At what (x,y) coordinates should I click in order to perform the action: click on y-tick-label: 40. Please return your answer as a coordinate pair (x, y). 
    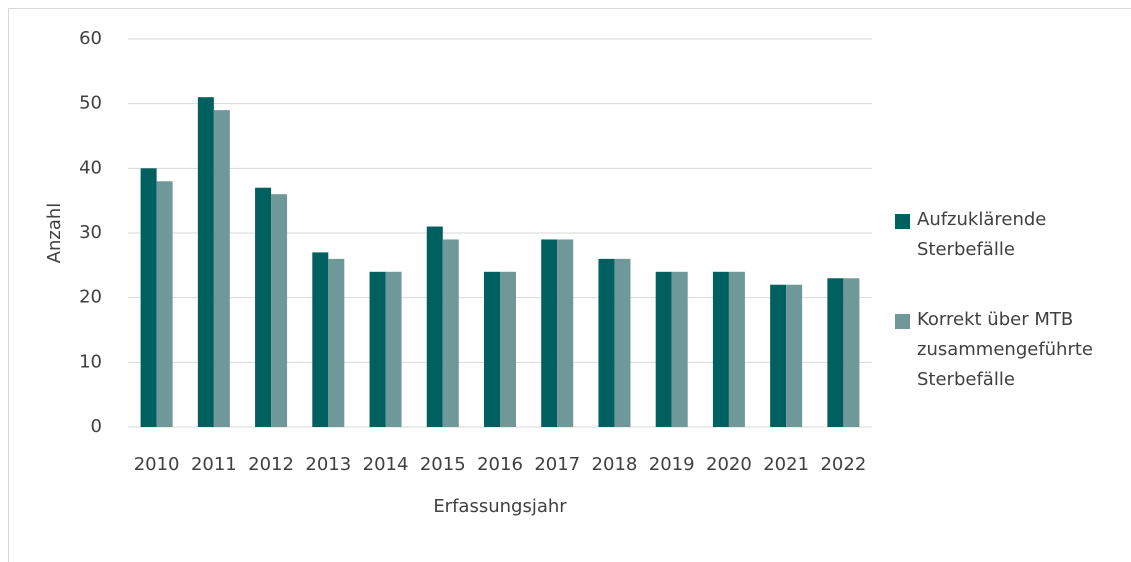
    Looking at the image, I should click on (90, 167).